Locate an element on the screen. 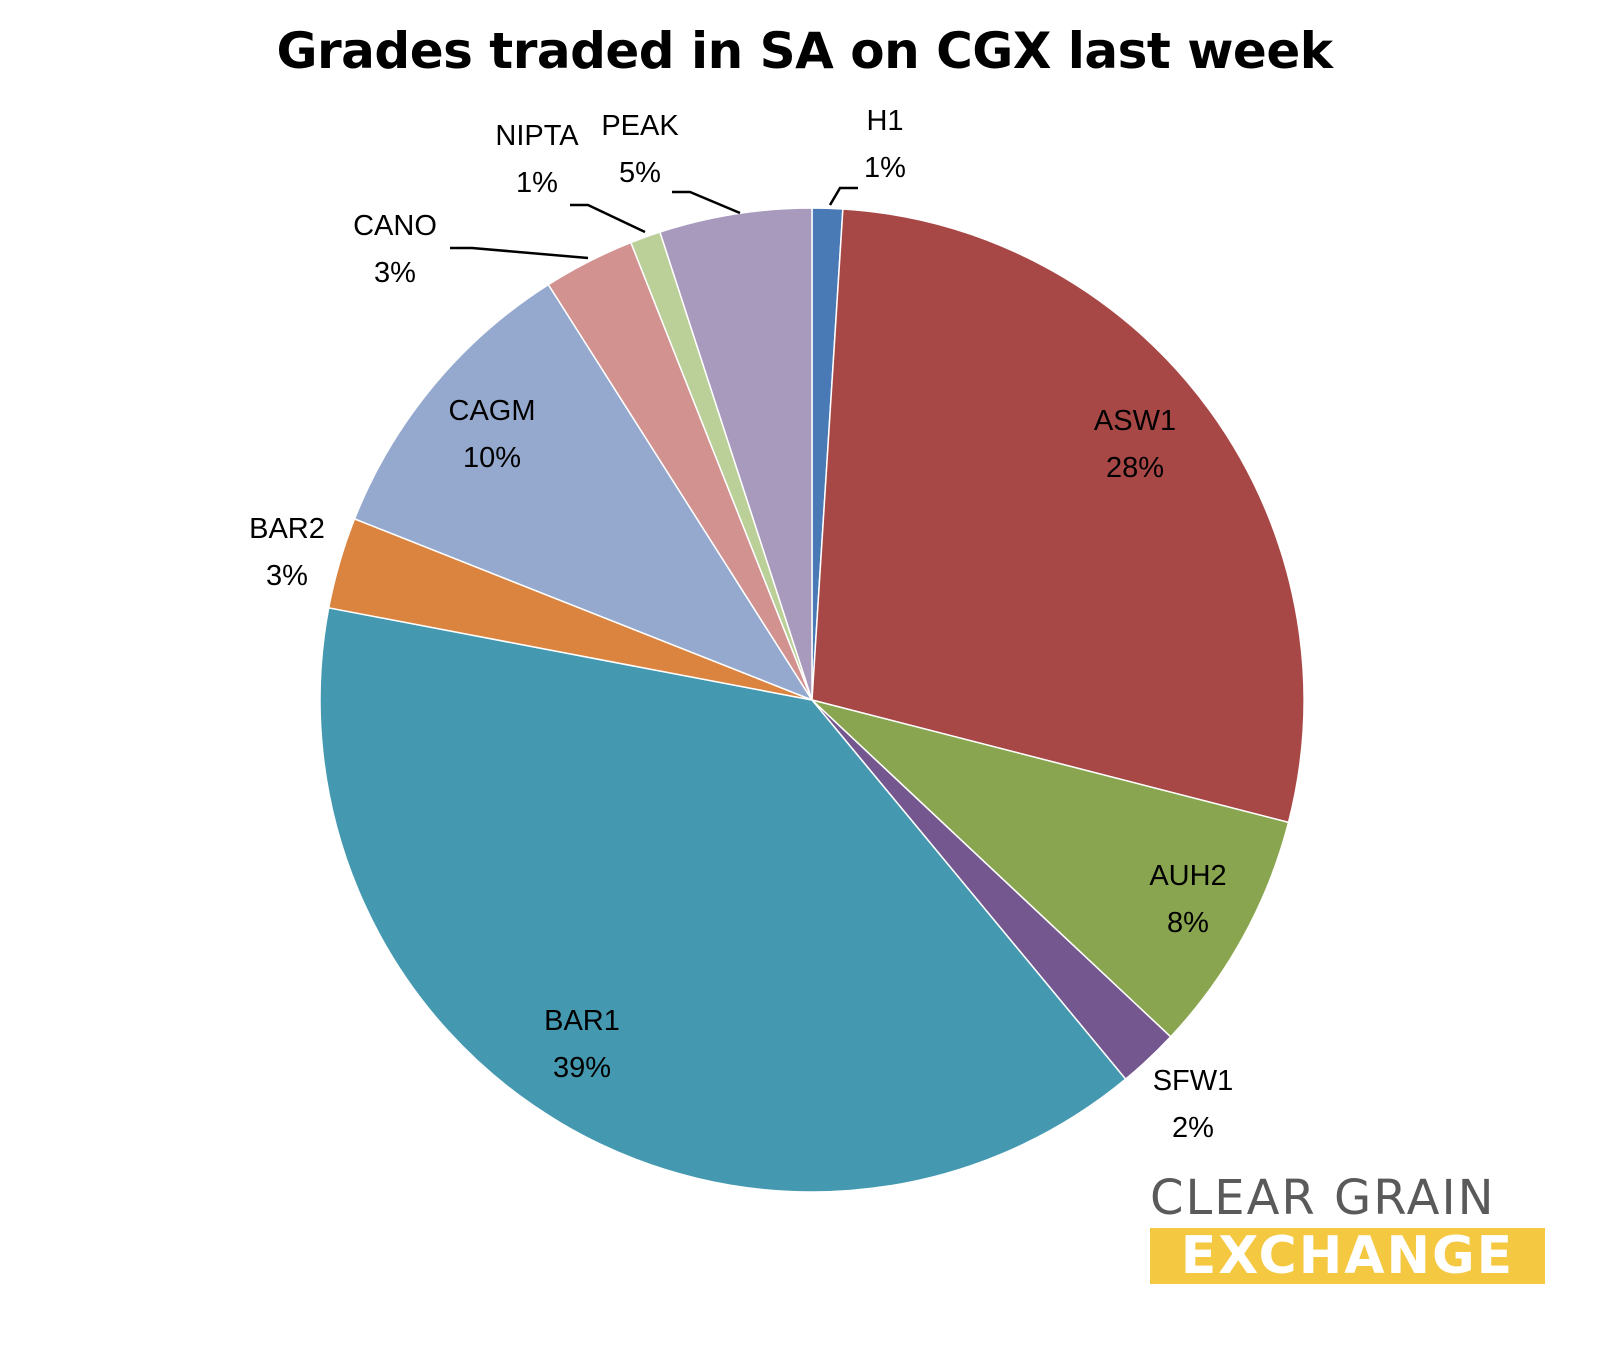 This screenshot has width=1609, height=1351. pie-slice-asw1 is located at coordinates (1058, 516).